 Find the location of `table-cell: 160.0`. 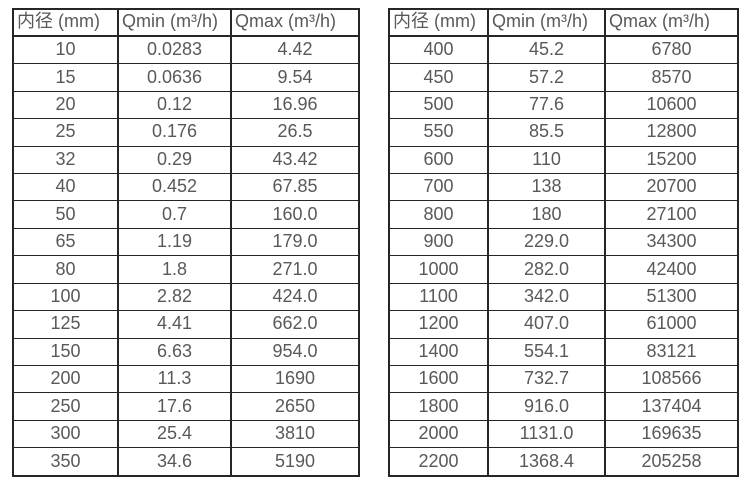

table-cell: 160.0 is located at coordinates (295, 214).